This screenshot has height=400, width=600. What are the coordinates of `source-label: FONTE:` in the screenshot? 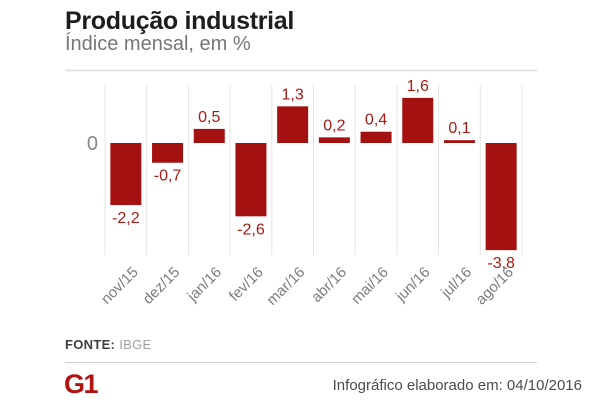 It's located at (90, 344).